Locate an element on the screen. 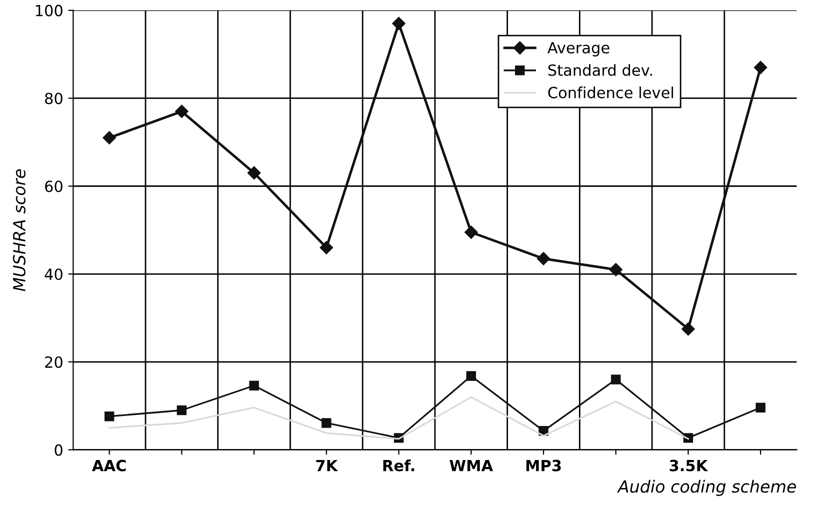  x-tick-label: WMA is located at coordinates (471, 466).